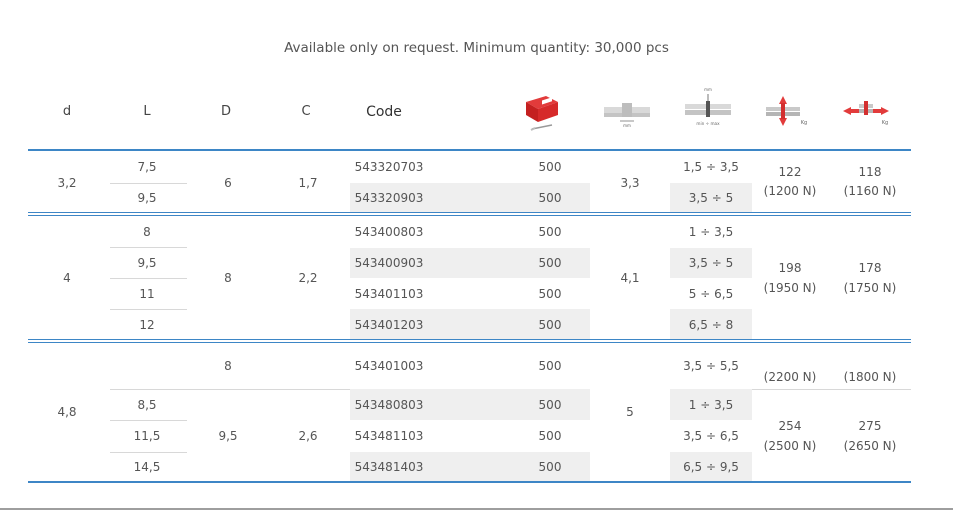  What do you see at coordinates (67, 278) in the screenshot?
I see `cell-d: 4` at bounding box center [67, 278].